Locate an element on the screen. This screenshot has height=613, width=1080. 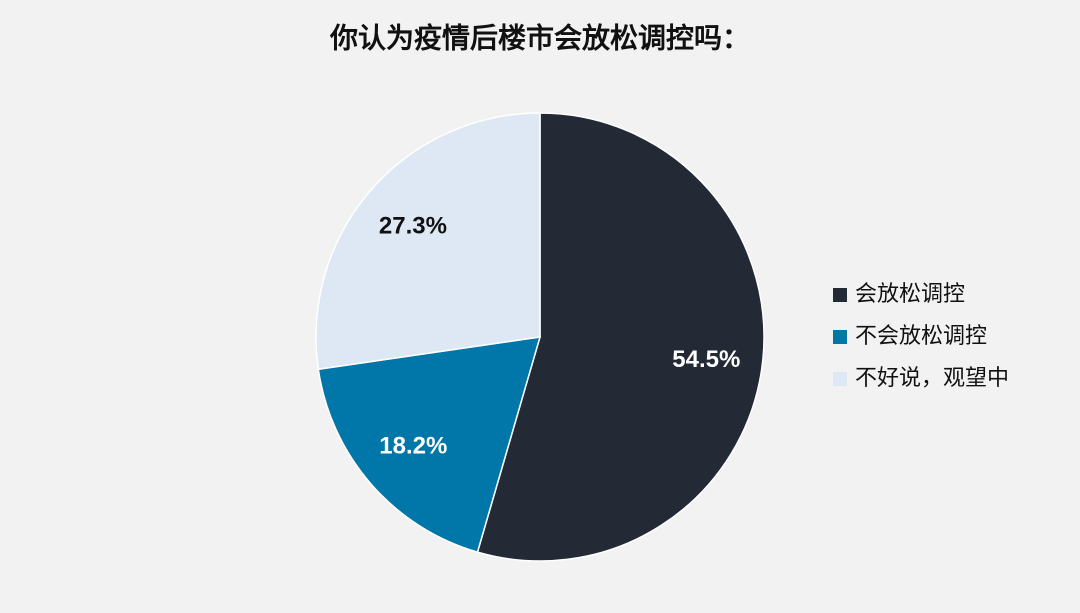
legend-label: 不会放松调控 is located at coordinates (921, 335).